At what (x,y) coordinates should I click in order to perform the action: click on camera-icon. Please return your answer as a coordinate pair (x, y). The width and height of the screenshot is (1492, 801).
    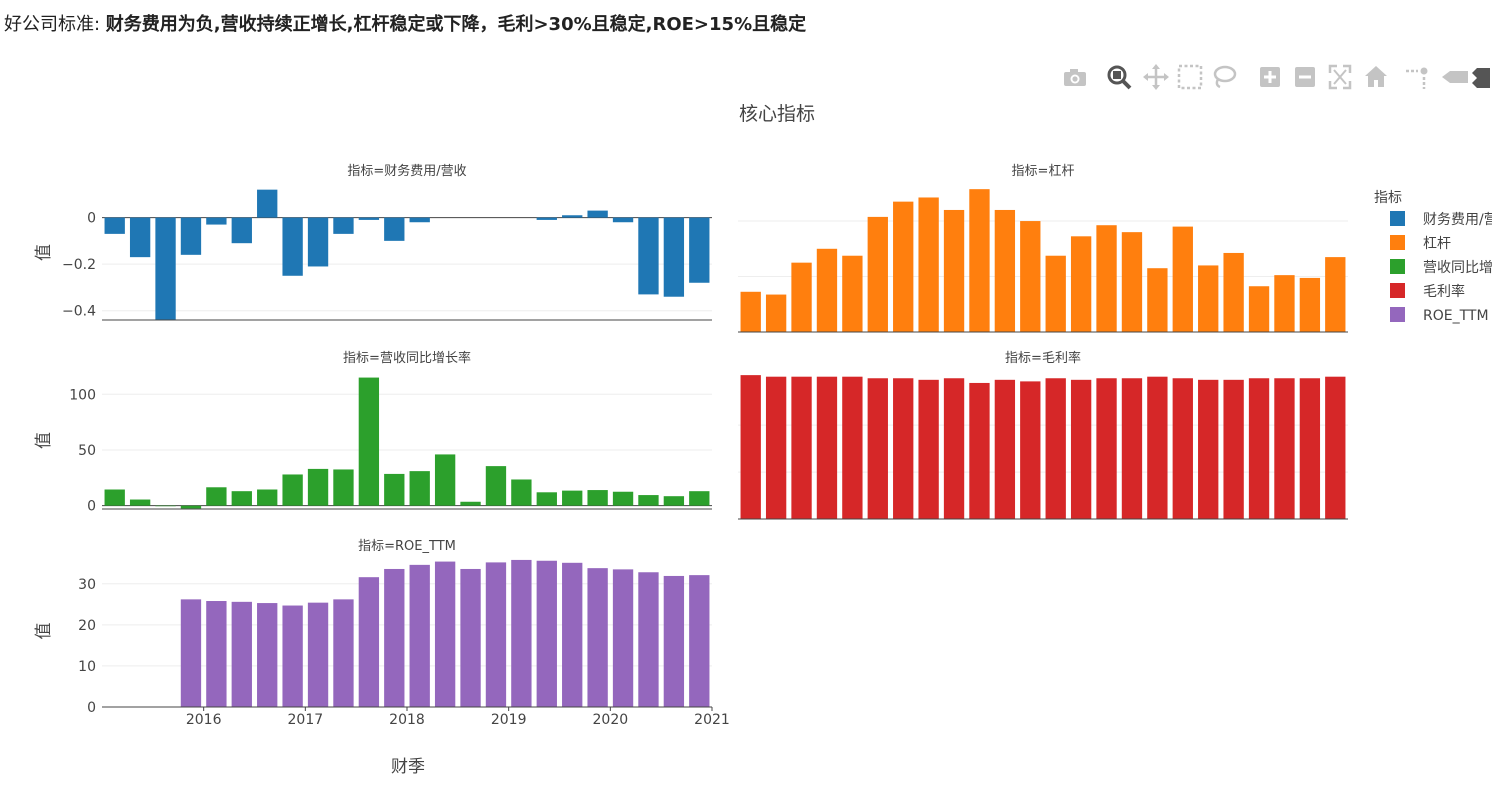
    Looking at the image, I should click on (1074, 77).